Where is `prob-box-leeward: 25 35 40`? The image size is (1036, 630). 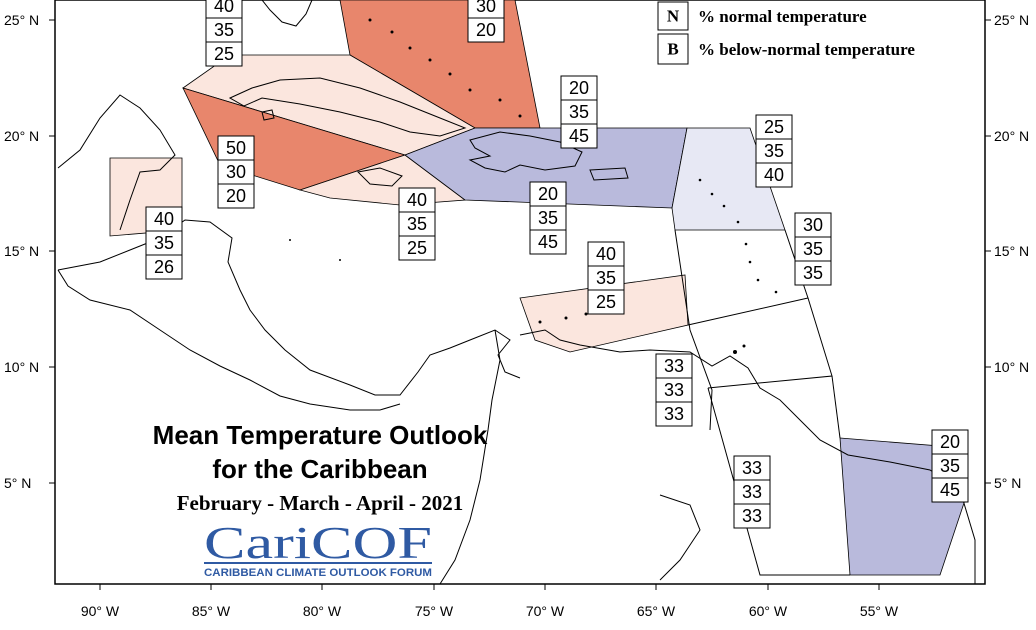
prob-box-leeward: 25 35 40 is located at coordinates (774, 151).